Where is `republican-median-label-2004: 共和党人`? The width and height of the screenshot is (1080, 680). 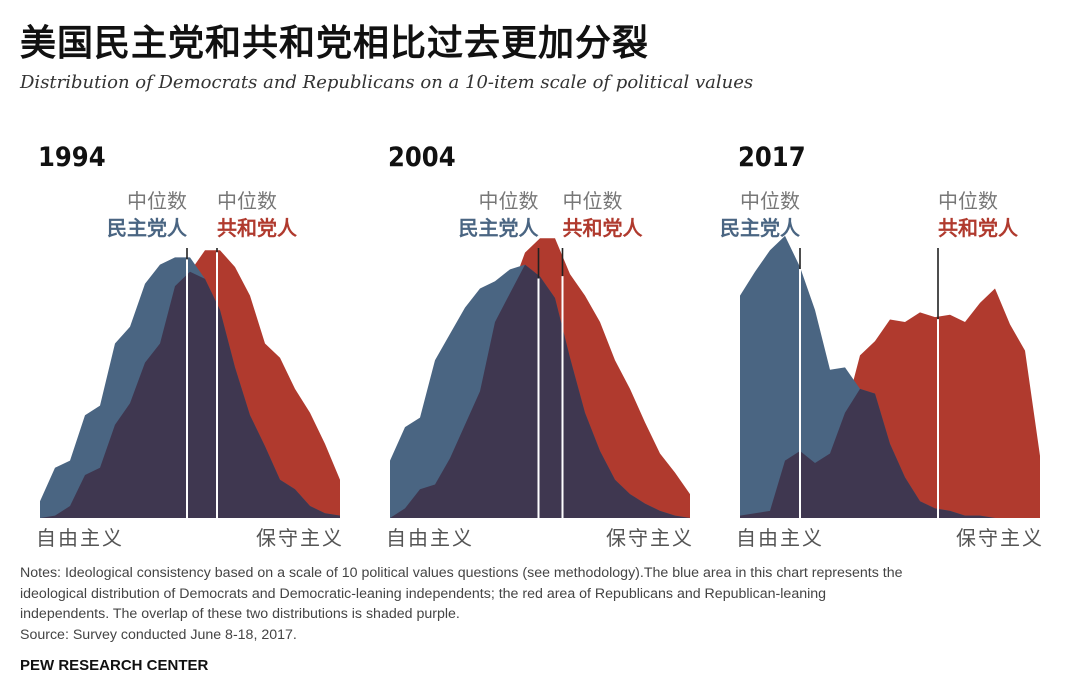 republican-median-label-2004: 共和党人 is located at coordinates (603, 228).